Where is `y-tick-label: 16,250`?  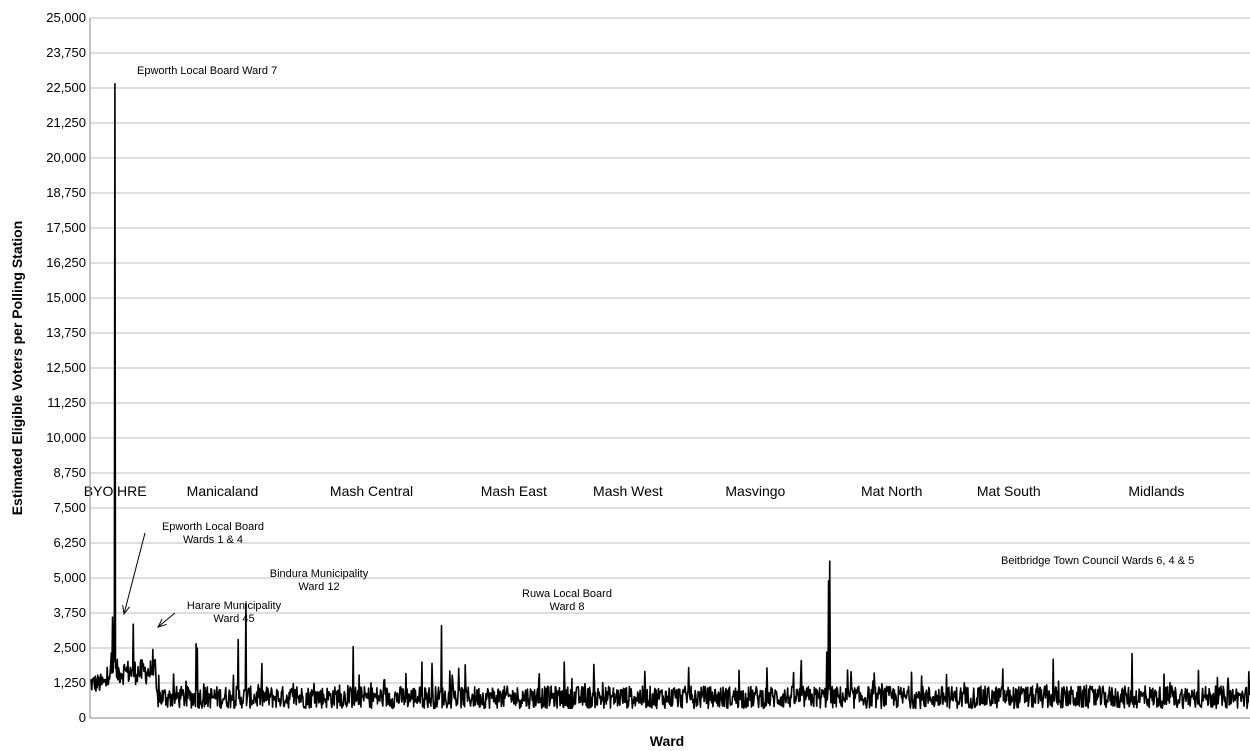
y-tick-label: 16,250 is located at coordinates (66, 262).